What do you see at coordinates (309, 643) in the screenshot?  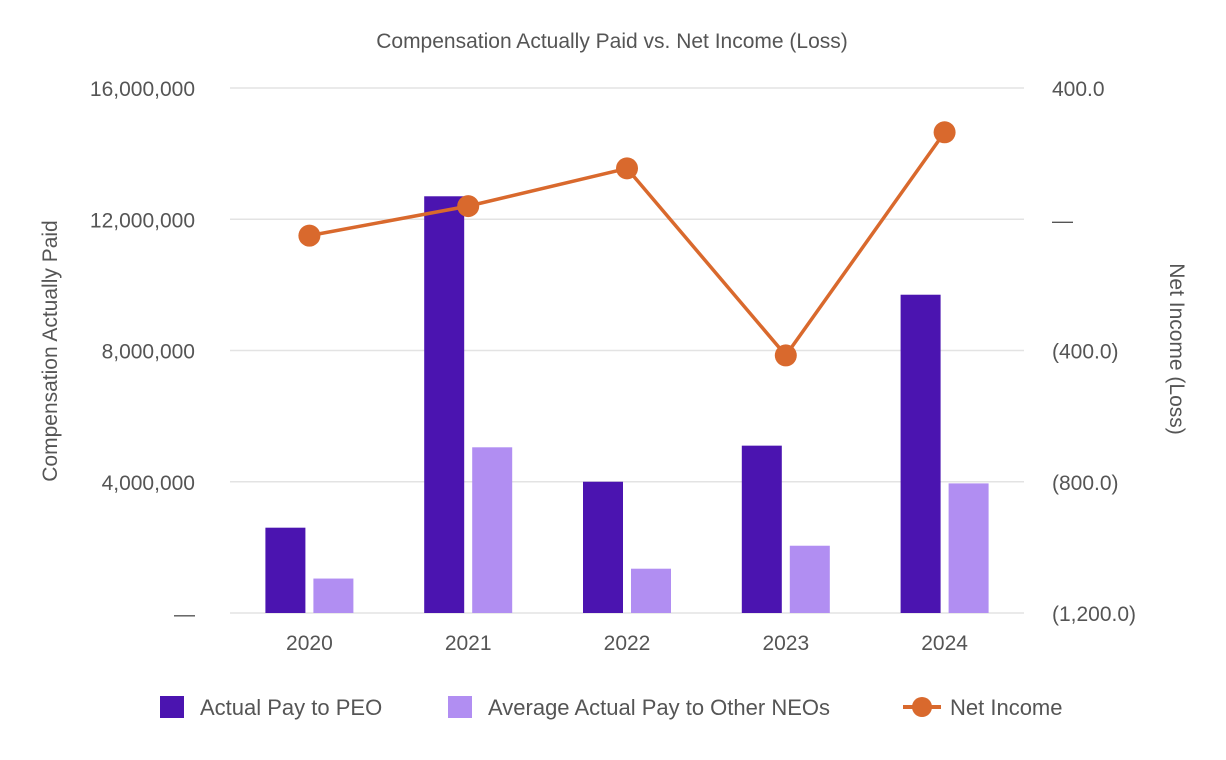 I see `x-tick-label: 2020` at bounding box center [309, 643].